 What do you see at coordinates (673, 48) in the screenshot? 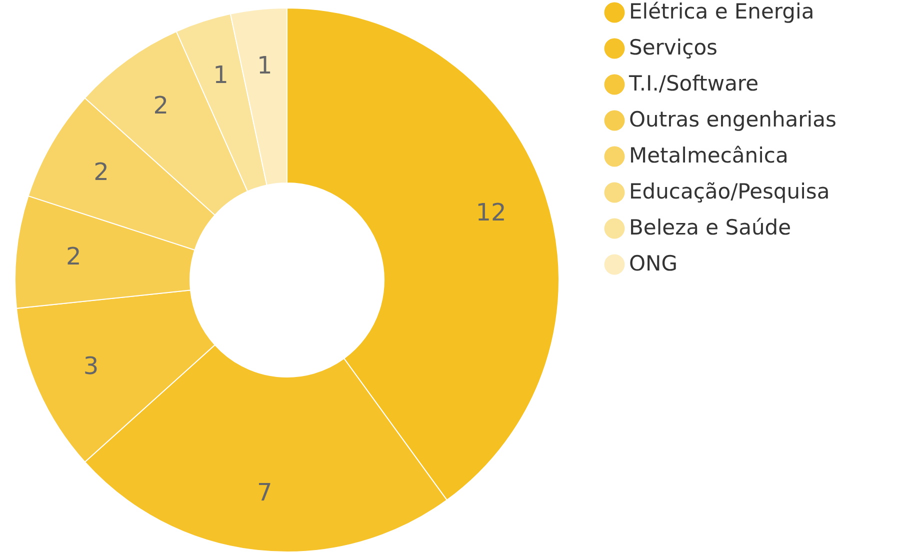
I see `legend-label: Serviços` at bounding box center [673, 48].